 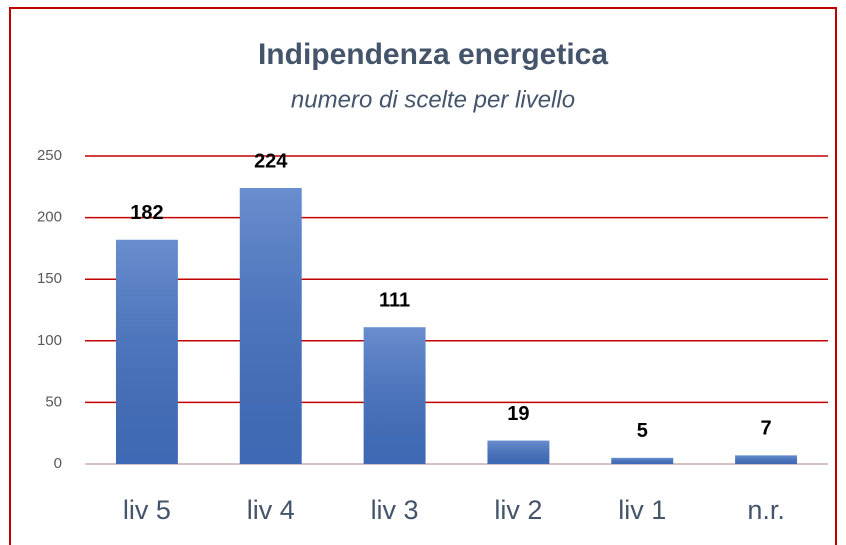 What do you see at coordinates (147, 510) in the screenshot?
I see `x-tick-label: liv 5` at bounding box center [147, 510].